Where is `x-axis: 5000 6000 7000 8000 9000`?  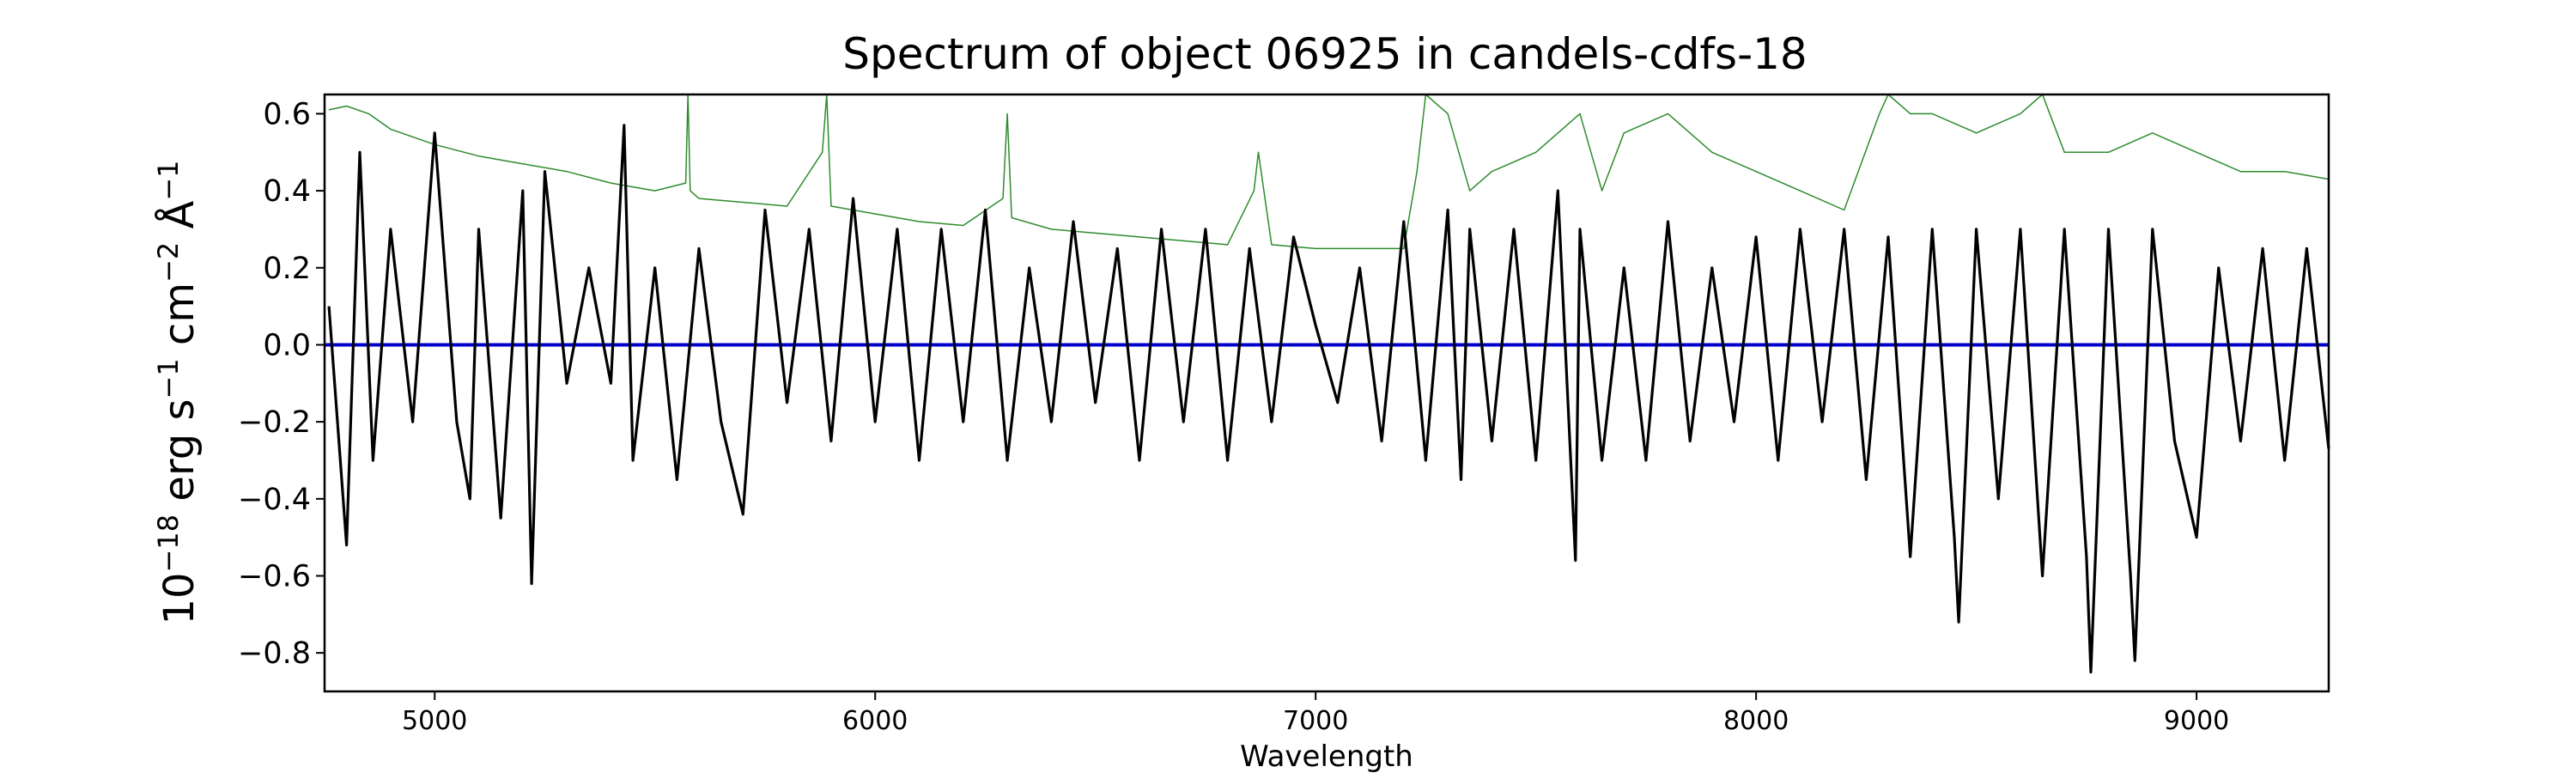
x-axis: 5000 6000 7000 8000 9000 is located at coordinates (1316, 713).